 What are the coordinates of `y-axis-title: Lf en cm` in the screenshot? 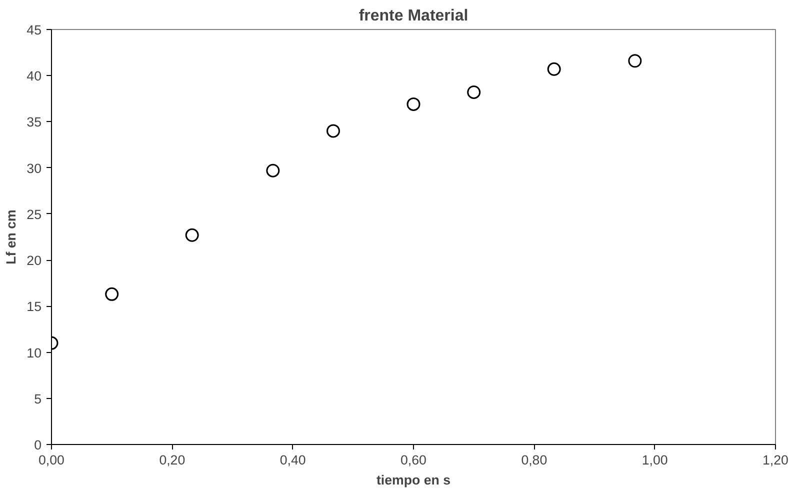 It's located at (11, 236).